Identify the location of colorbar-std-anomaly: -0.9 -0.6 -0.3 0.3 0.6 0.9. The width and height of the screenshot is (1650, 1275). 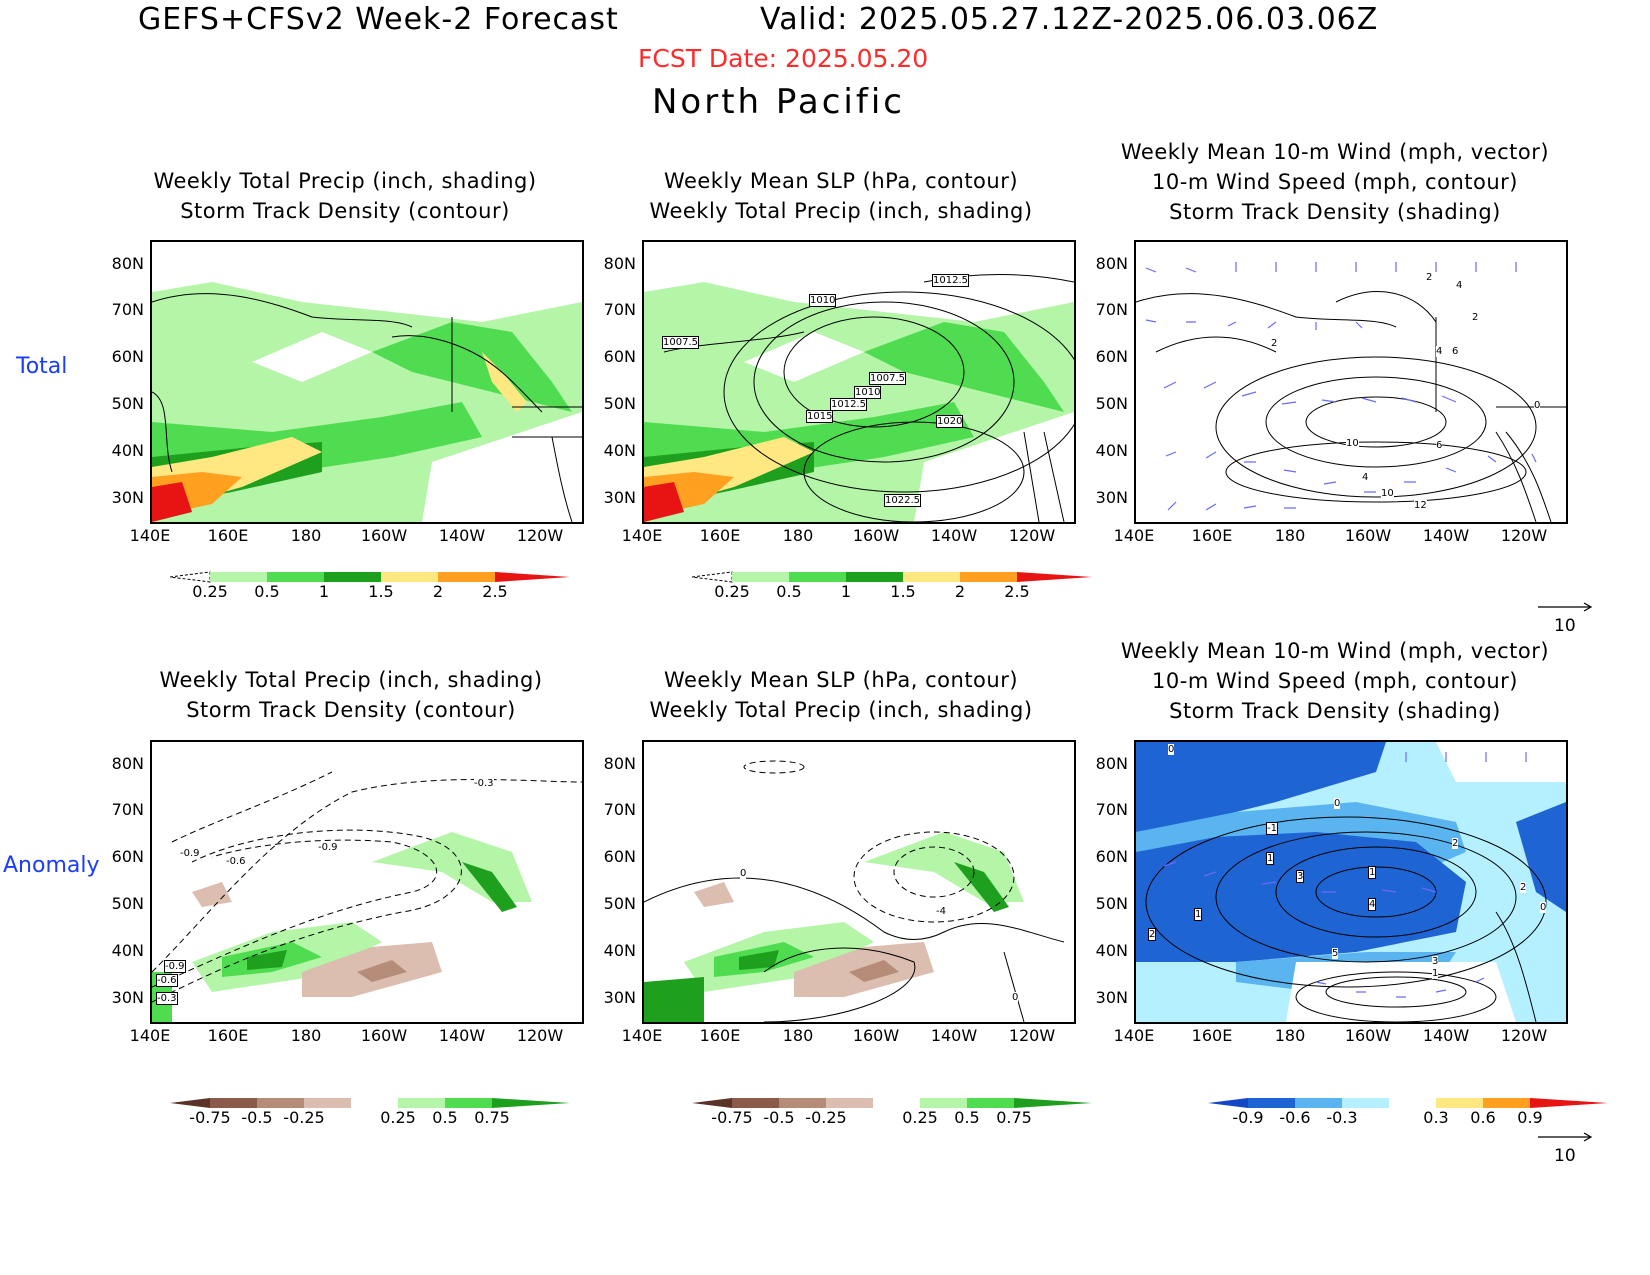
(1408, 1116).